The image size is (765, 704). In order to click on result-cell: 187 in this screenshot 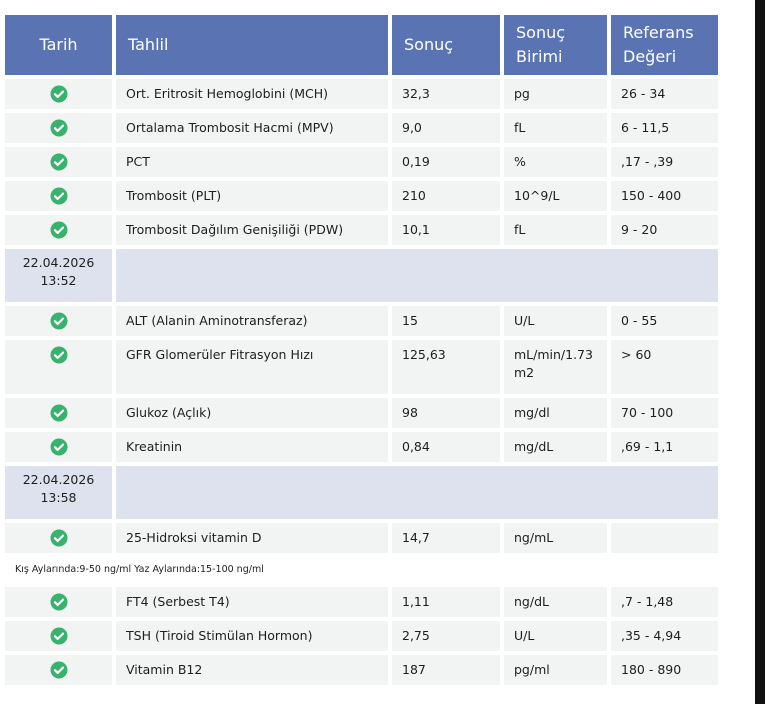, I will do `click(446, 670)`.